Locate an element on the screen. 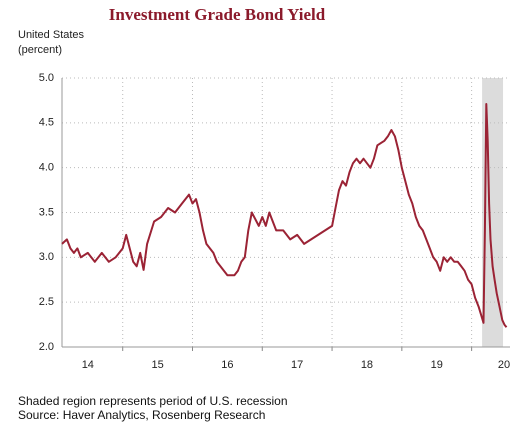 This screenshot has height=423, width=523. y-tick-label: 2.0 is located at coordinates (46, 347).